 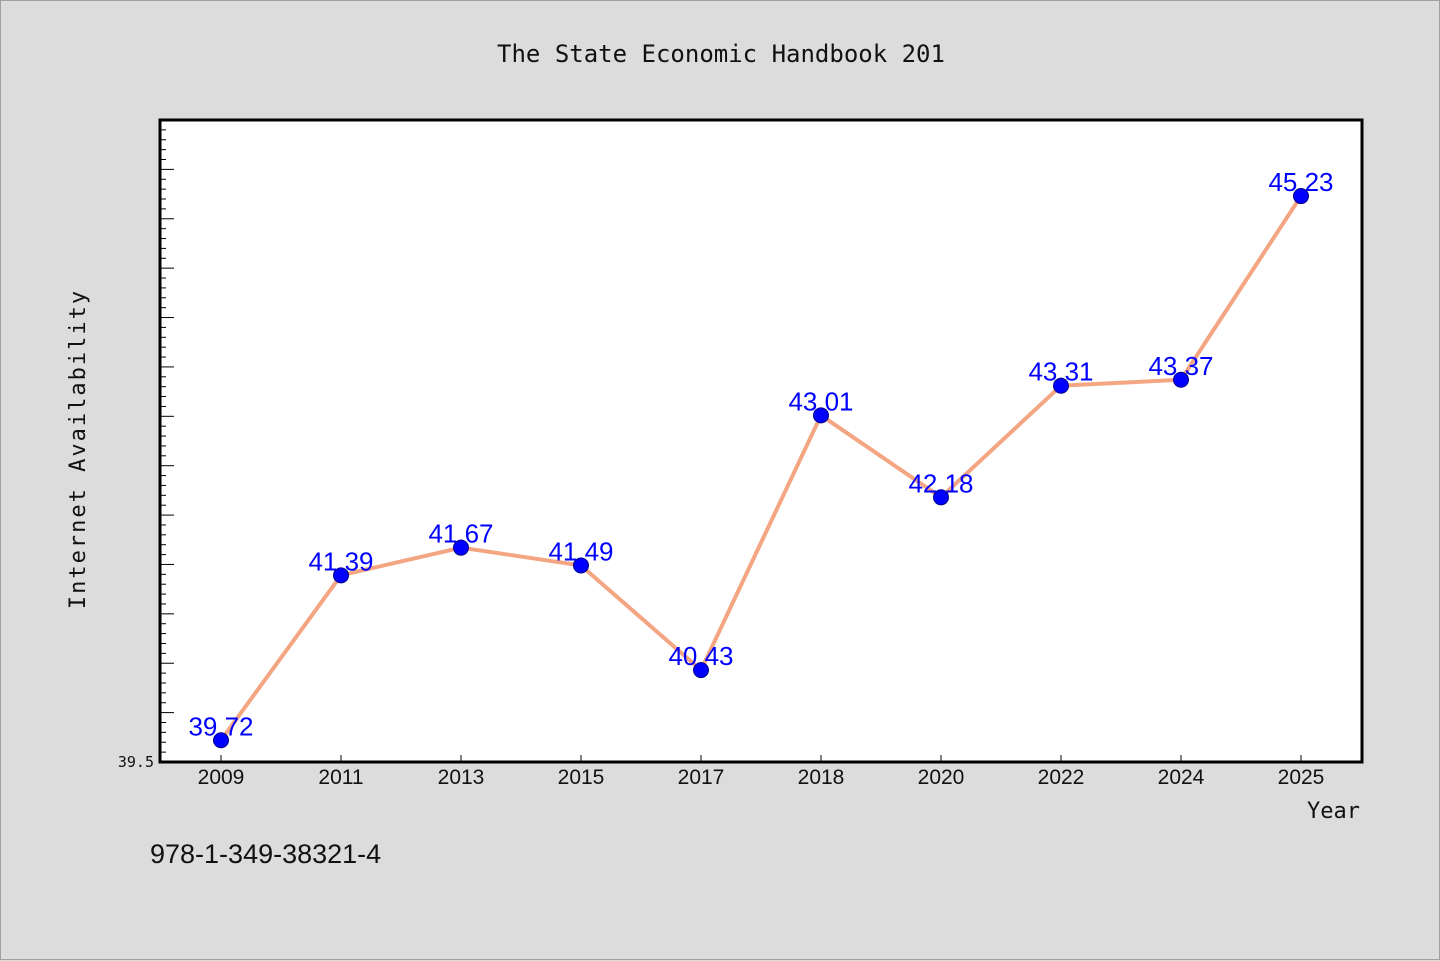 I want to click on x-axis-tick-labels: 2009 2011 2013 2015 2017 2018 2020 2022 2024 2025, so click(x=761, y=777).